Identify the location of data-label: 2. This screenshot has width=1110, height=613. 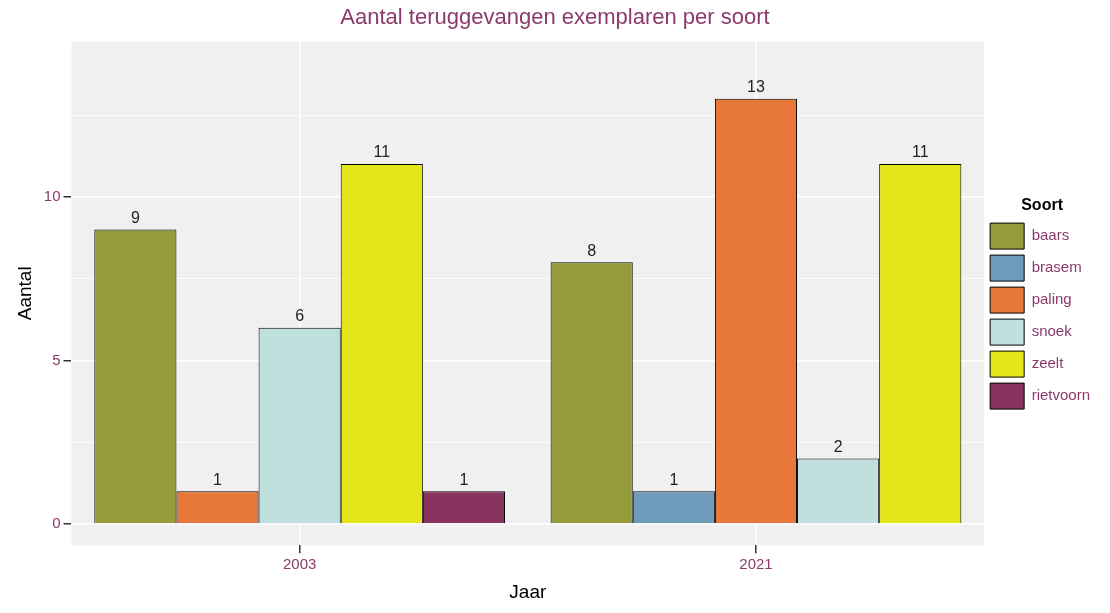
(838, 446).